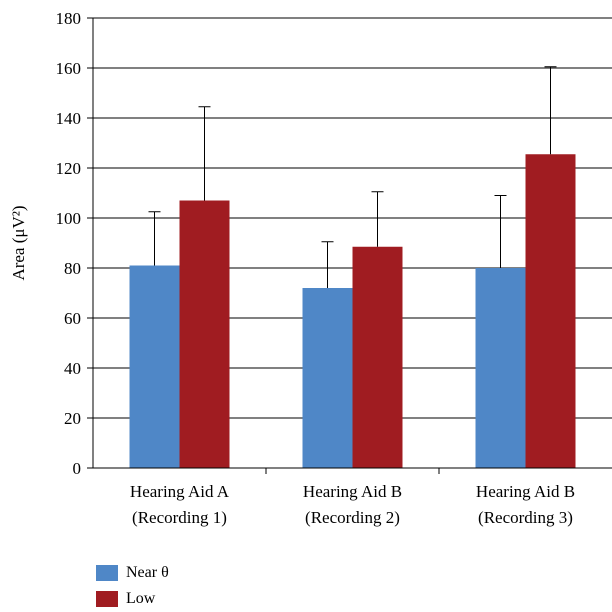 This screenshot has width=612, height=612. What do you see at coordinates (141, 598) in the screenshot?
I see `legend-label-series-2: Low` at bounding box center [141, 598].